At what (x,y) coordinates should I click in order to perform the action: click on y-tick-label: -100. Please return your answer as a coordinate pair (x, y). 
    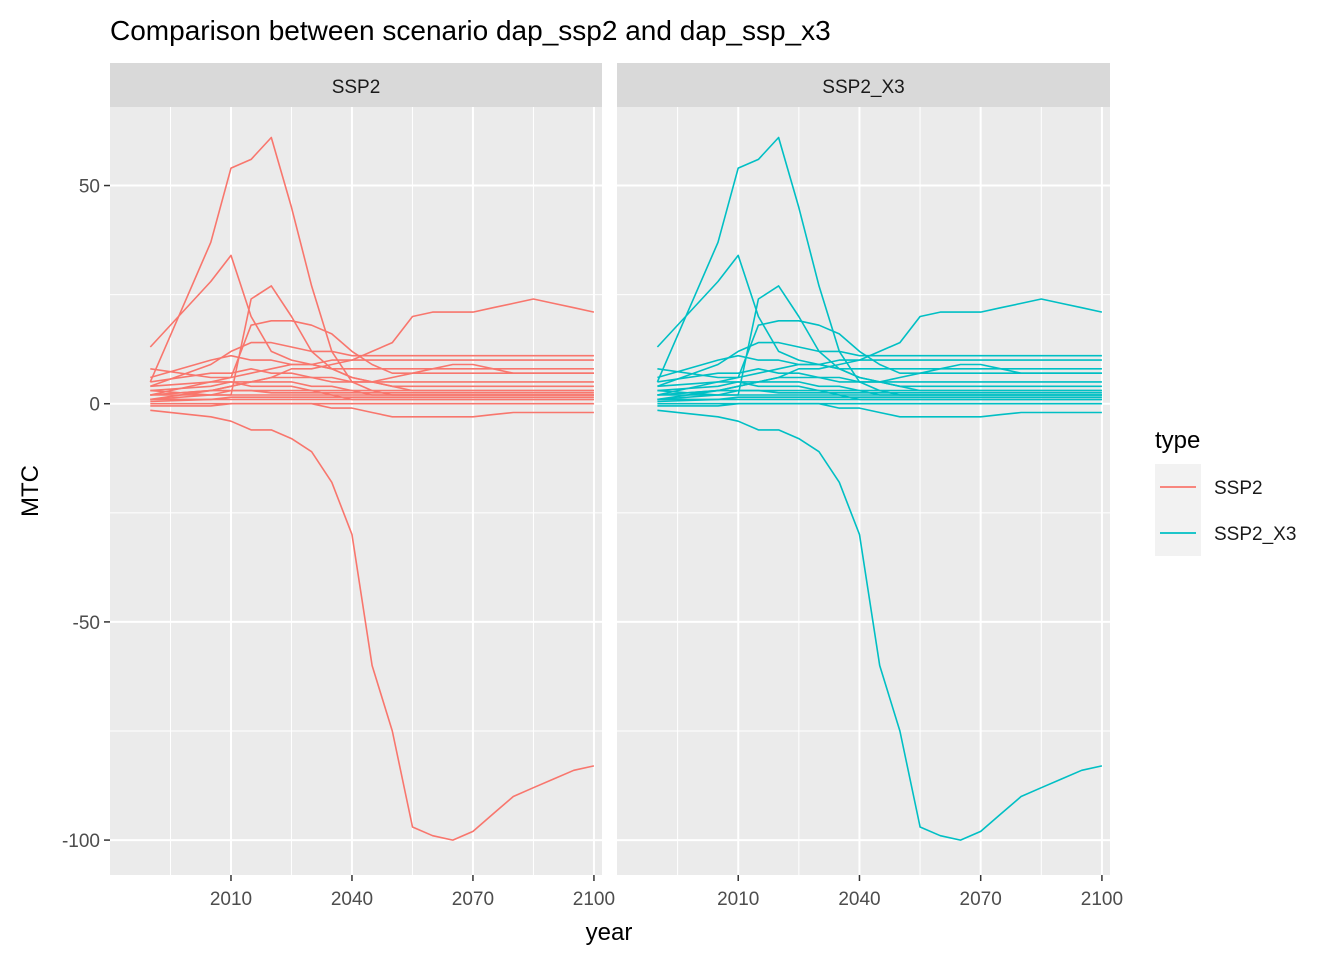
    Looking at the image, I should click on (81, 841).